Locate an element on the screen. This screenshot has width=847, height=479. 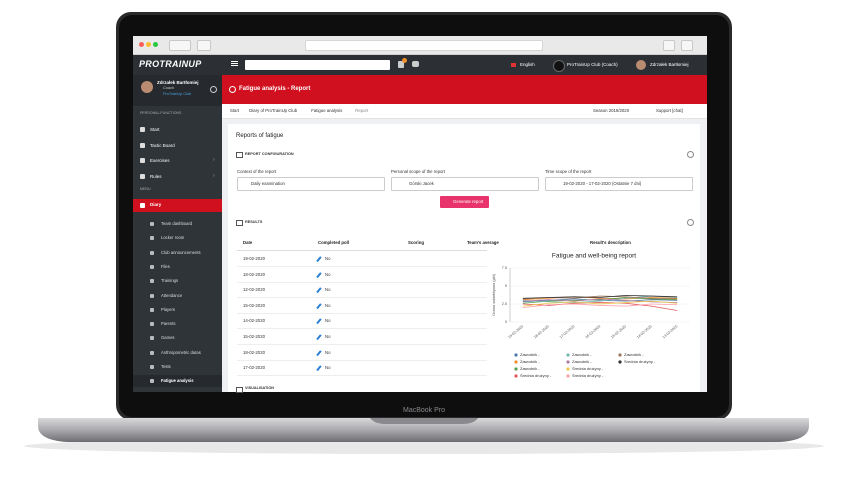
x-tick-label: 19-02-2020 is located at coordinates (515, 331).